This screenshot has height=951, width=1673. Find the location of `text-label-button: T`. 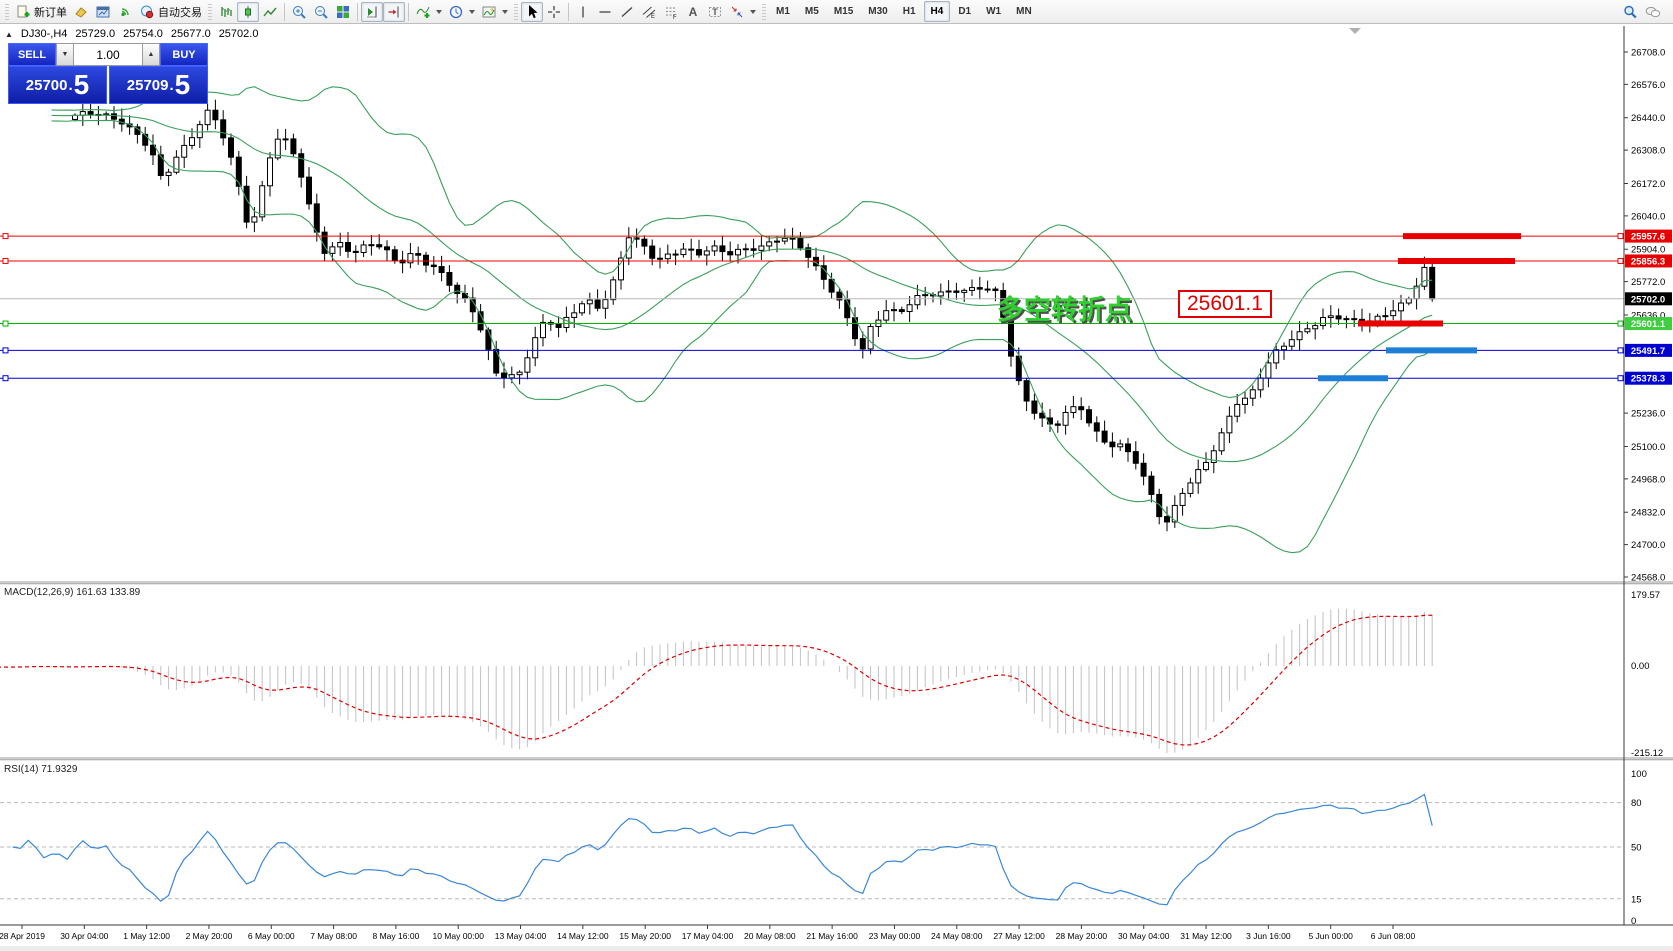

text-label-button: T is located at coordinates (715, 12).